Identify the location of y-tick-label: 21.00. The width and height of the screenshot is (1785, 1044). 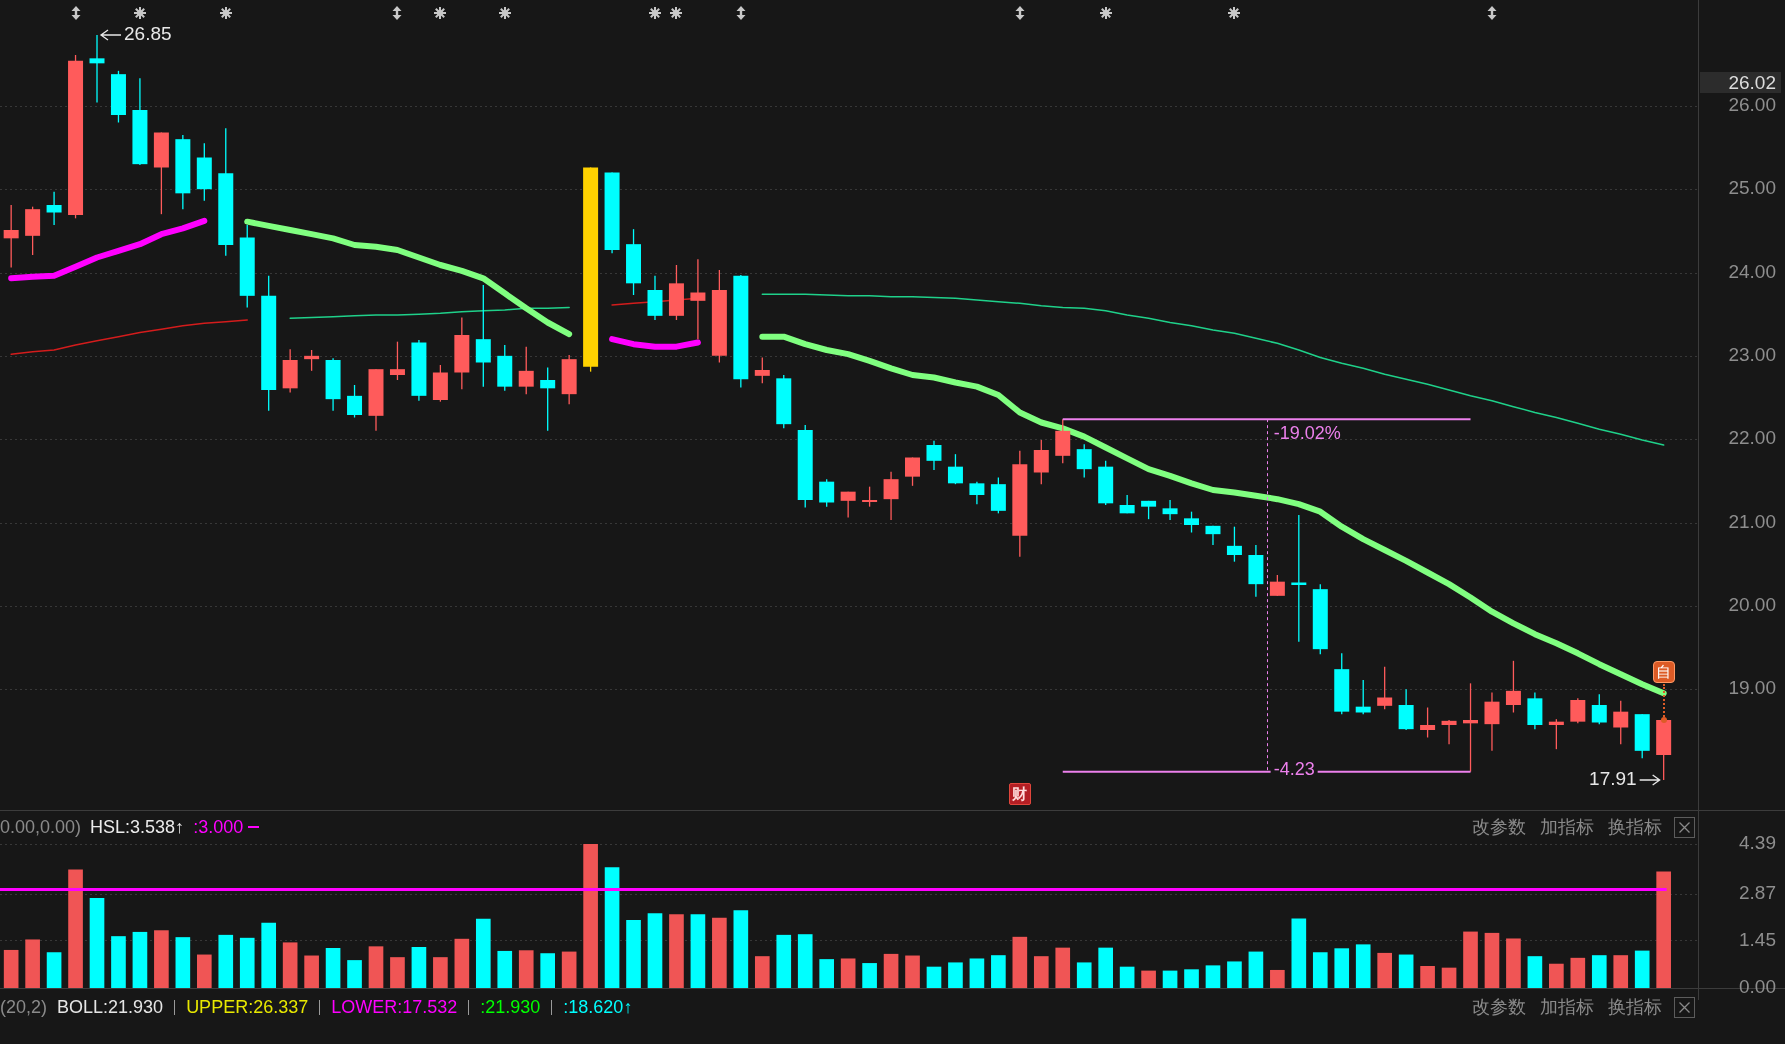
(1752, 521).